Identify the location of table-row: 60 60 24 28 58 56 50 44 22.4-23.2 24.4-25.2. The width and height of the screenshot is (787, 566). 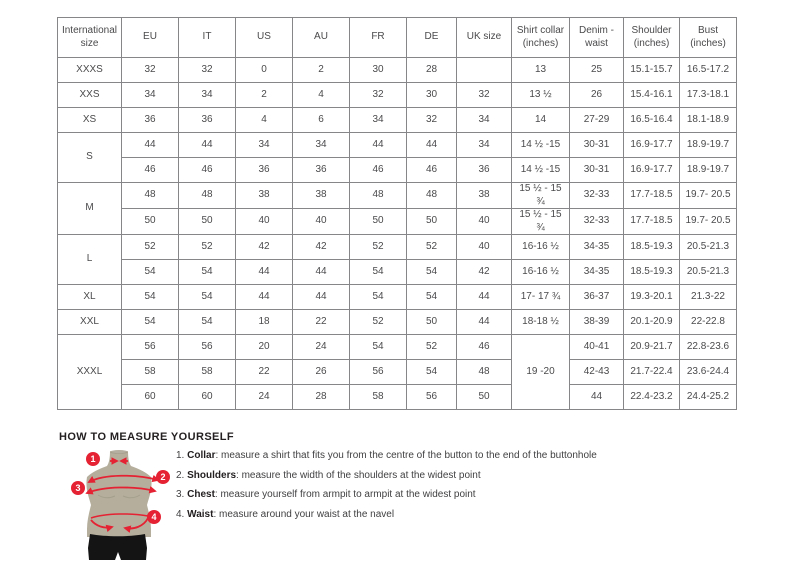
(397, 397).